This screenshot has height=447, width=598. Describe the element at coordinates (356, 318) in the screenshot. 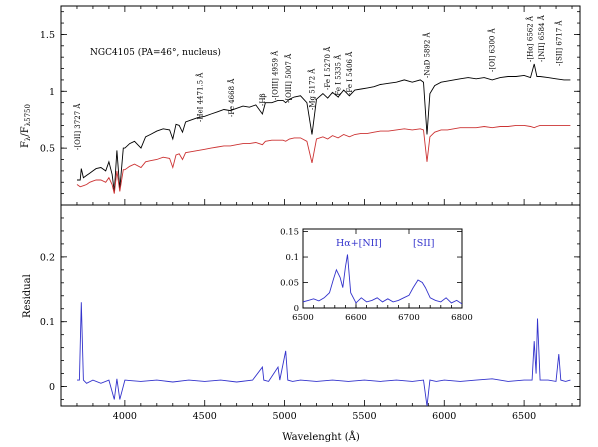

I see `inset-xtick-label: 6600` at that location.